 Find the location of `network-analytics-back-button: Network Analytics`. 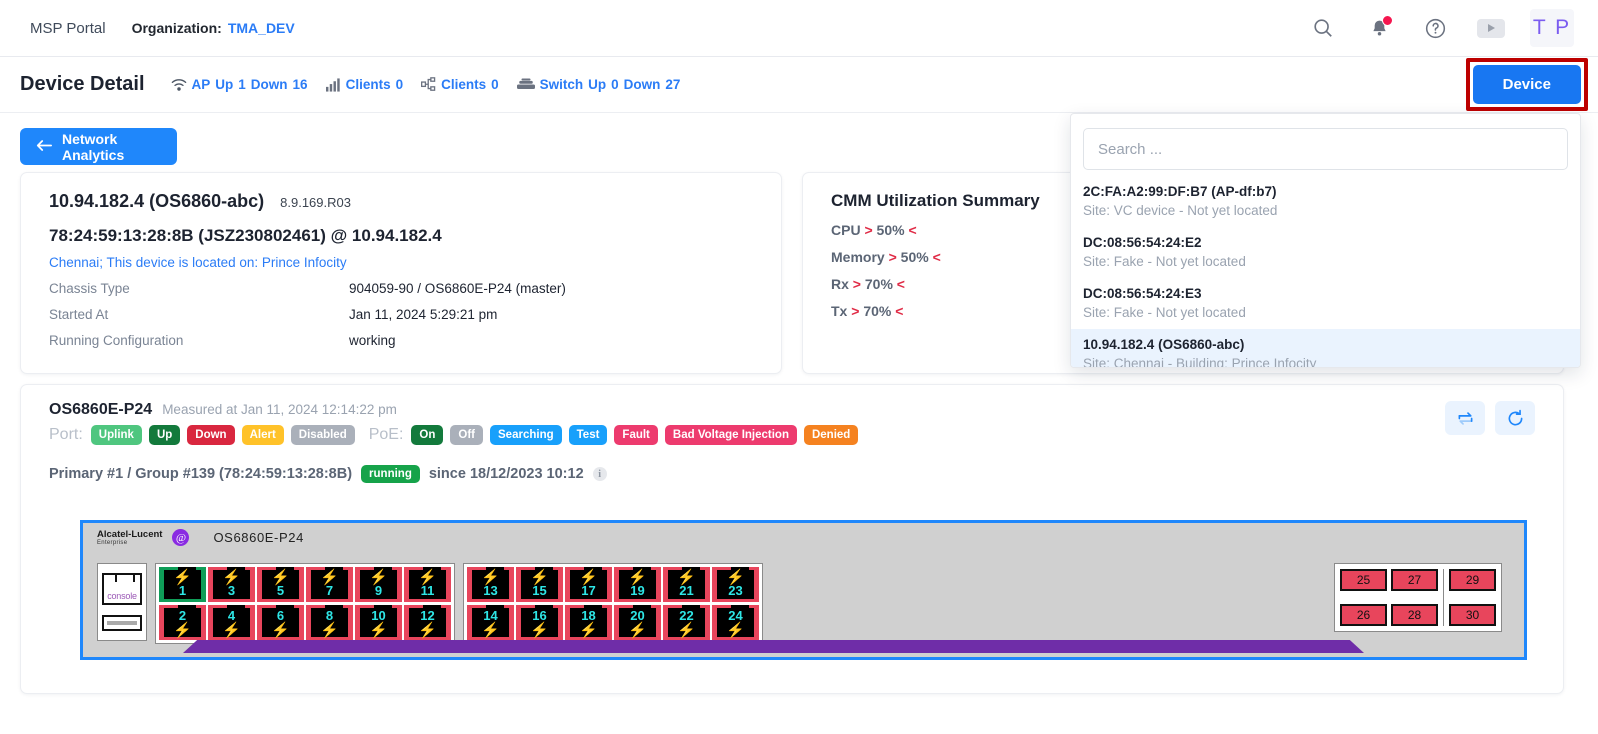

network-analytics-back-button: Network Analytics is located at coordinates (98, 146).